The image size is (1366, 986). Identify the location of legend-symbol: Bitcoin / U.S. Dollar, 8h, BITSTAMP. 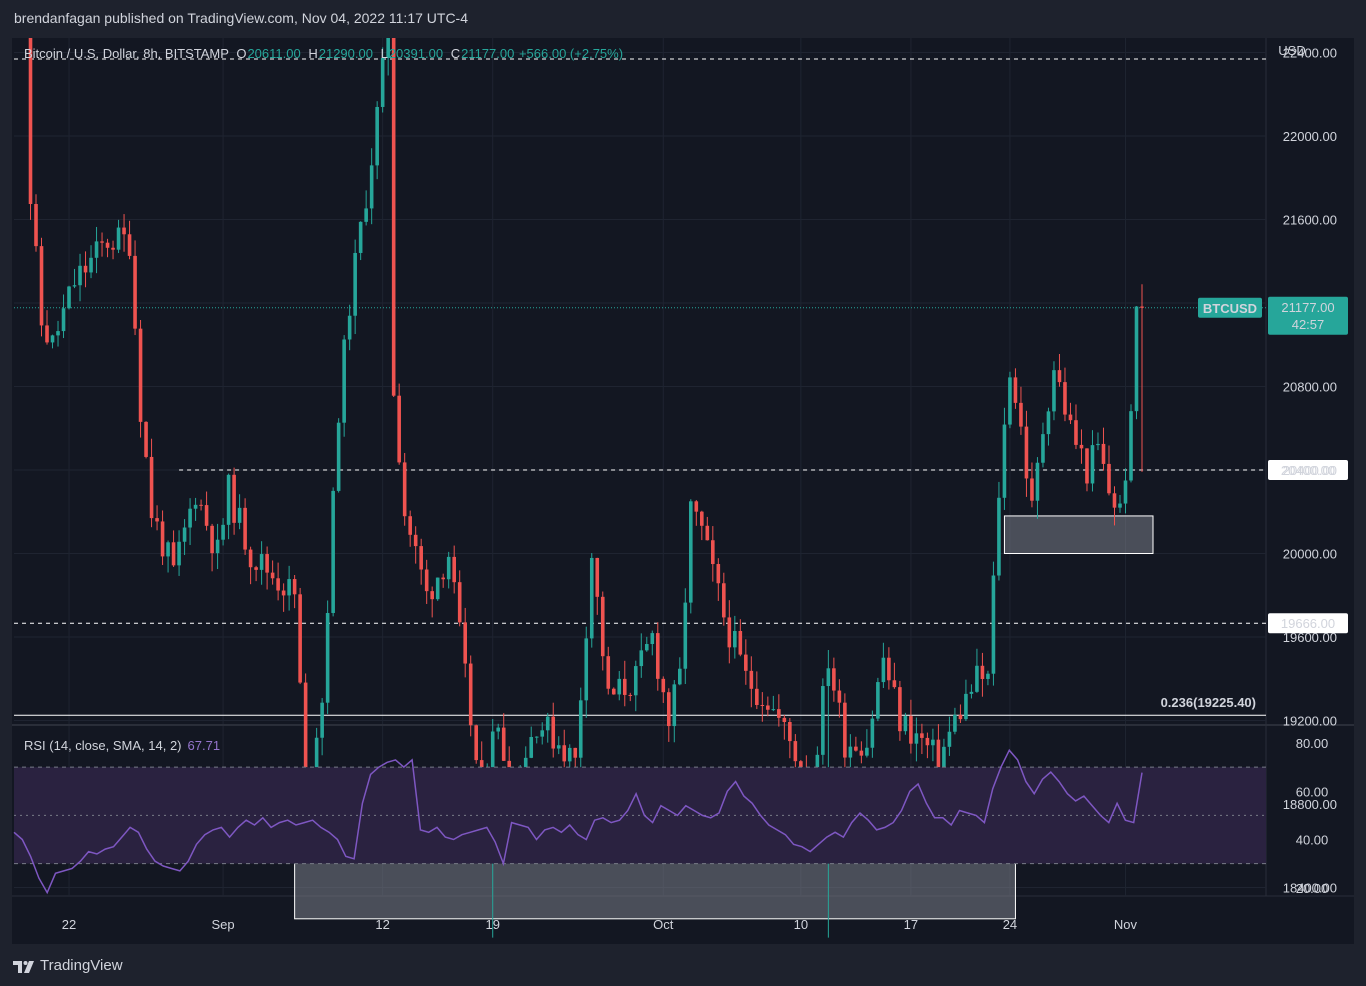
(126, 53).